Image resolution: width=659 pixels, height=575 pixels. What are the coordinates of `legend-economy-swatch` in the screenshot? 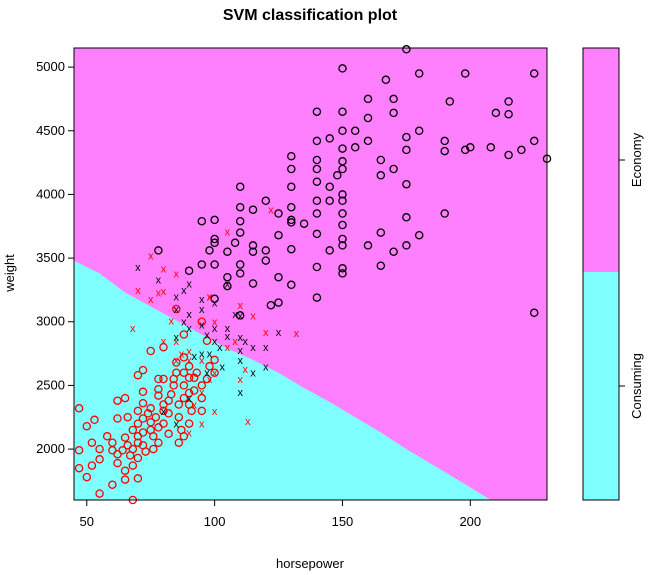 It's located at (601, 160).